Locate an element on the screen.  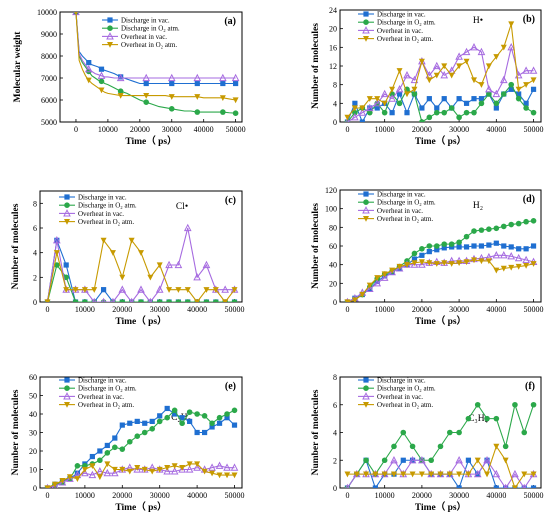
y-tick-label: 24 is located at coordinates (333, 10).